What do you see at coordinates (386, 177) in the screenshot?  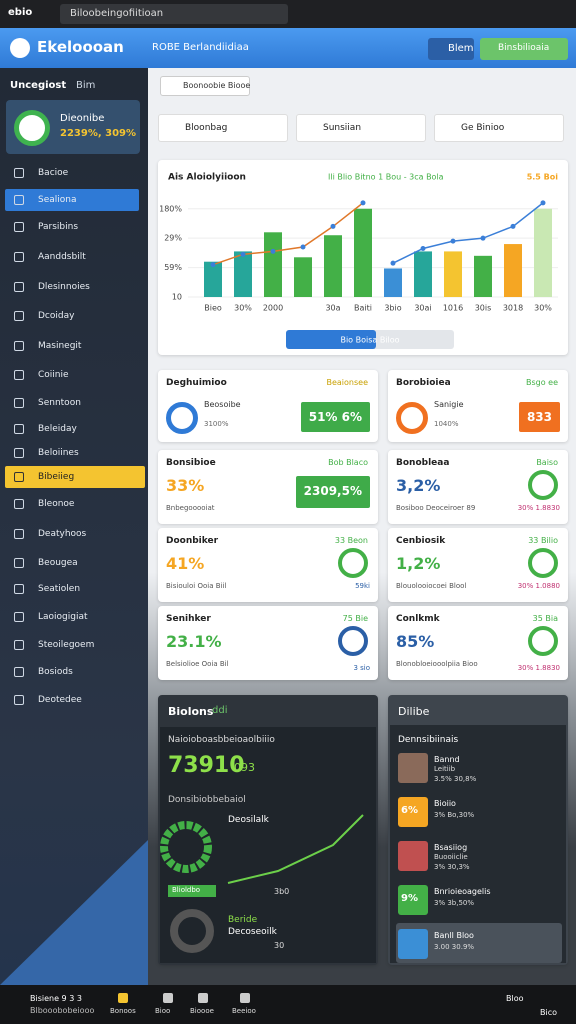 I see `chart-subtitle: Ili Blio Bitno 1 Bou - 3ca Bola` at bounding box center [386, 177].